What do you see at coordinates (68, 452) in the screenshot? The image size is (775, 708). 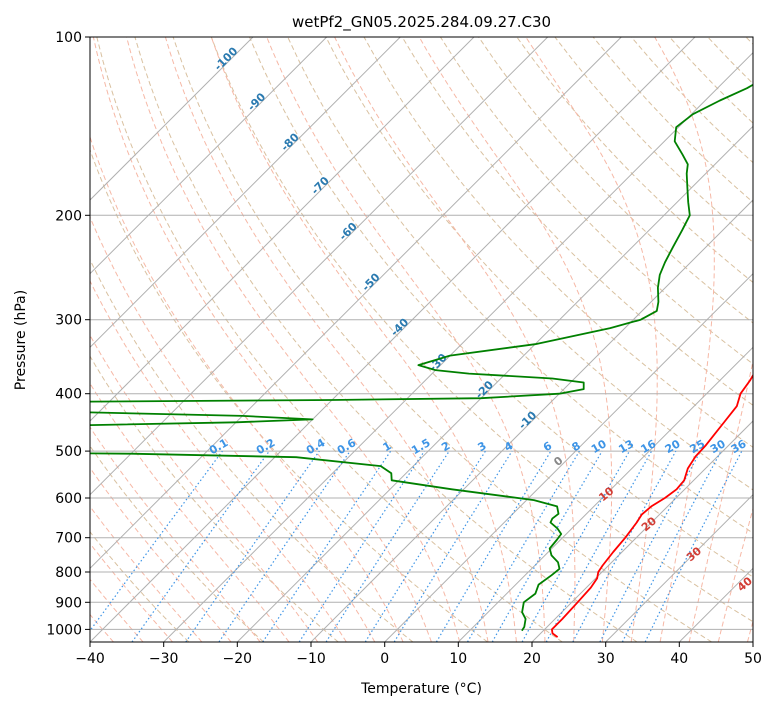 I see `y-tick-label: 500` at bounding box center [68, 452].